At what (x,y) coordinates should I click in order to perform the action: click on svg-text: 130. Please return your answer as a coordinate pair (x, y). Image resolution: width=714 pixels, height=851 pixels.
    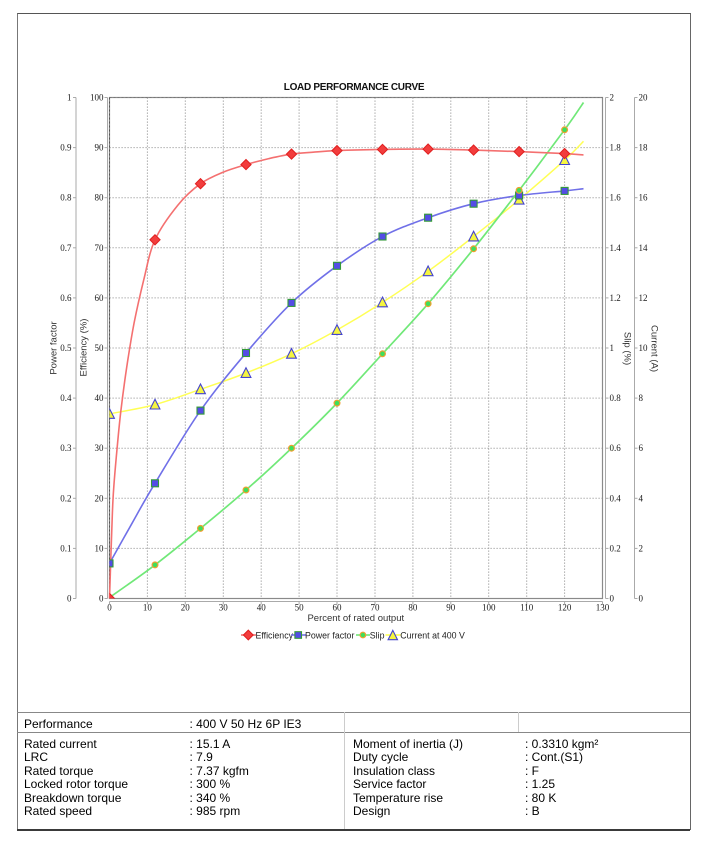
    Looking at the image, I should click on (603, 607).